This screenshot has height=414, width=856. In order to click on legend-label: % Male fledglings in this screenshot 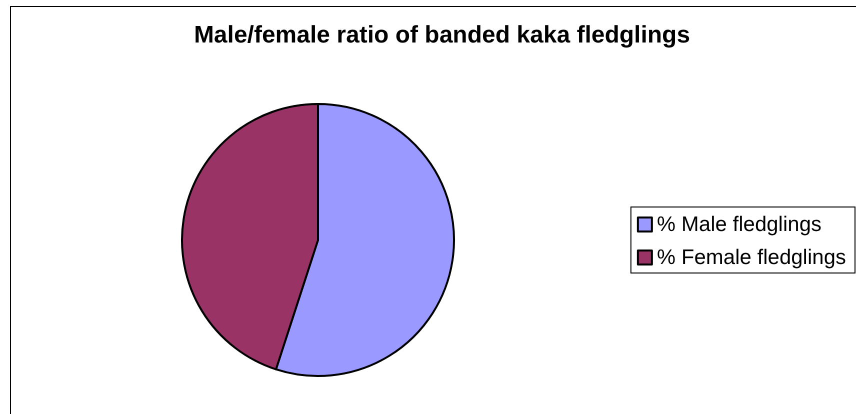, I will do `click(739, 224)`.